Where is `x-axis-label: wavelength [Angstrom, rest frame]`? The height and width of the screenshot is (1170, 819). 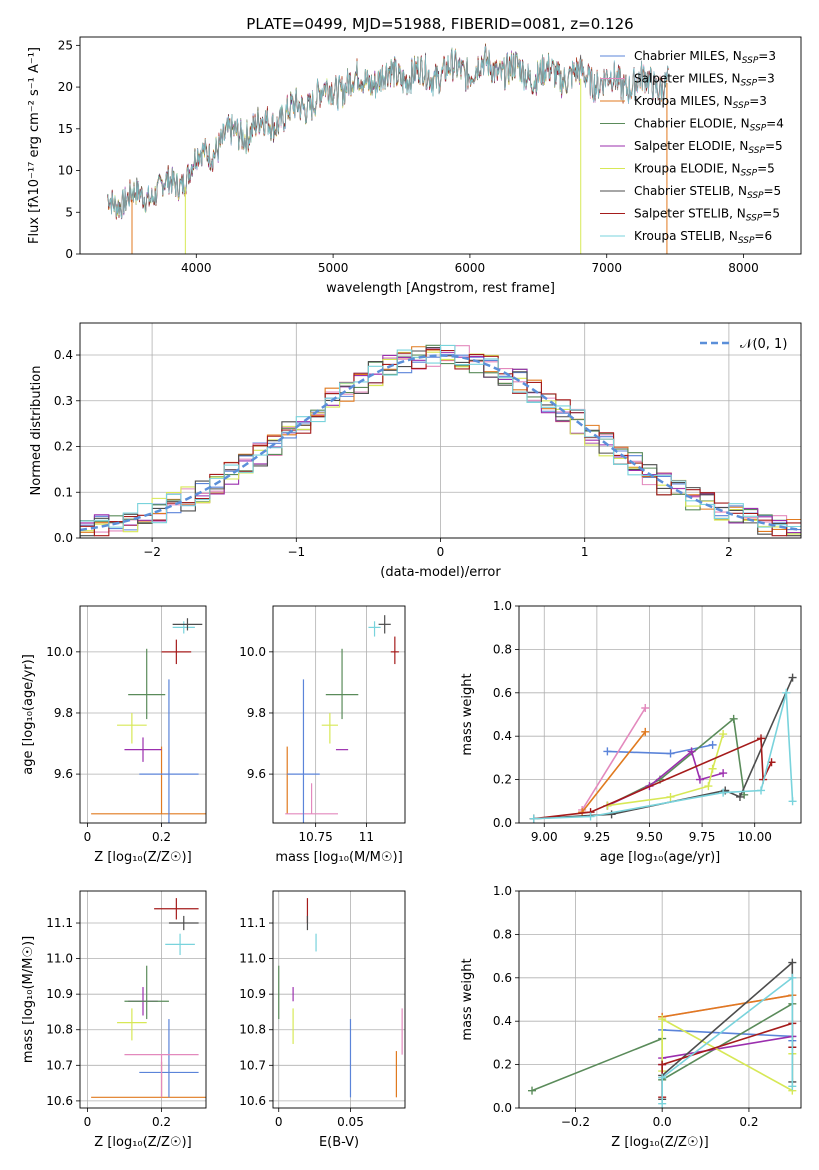 x-axis-label: wavelength [Angstrom, rest frame] is located at coordinates (440, 288).